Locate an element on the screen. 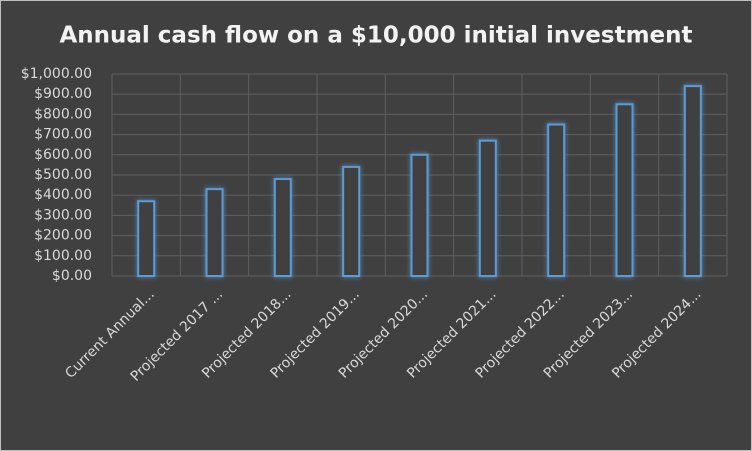 Image resolution: width=752 pixels, height=451 pixels. y-tick-label: $1,000.00 is located at coordinates (56, 74).